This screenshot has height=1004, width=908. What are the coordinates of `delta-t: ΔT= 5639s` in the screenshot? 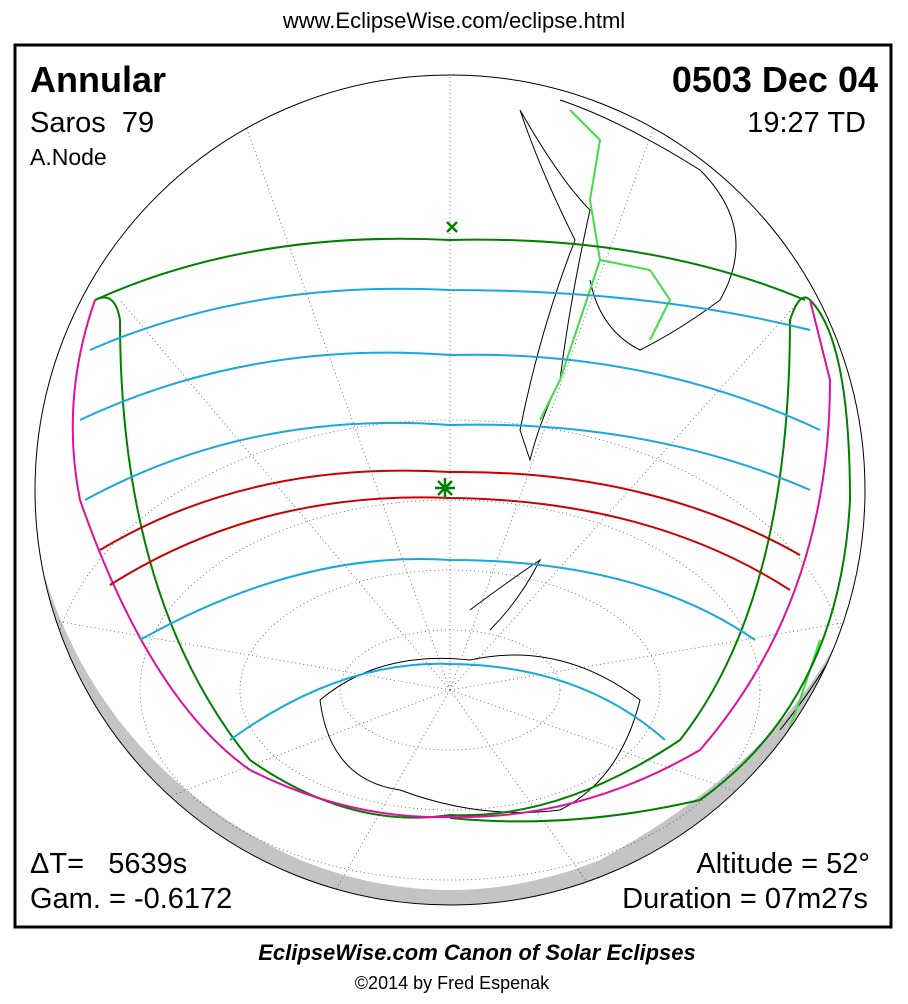 It's located at (108, 864).